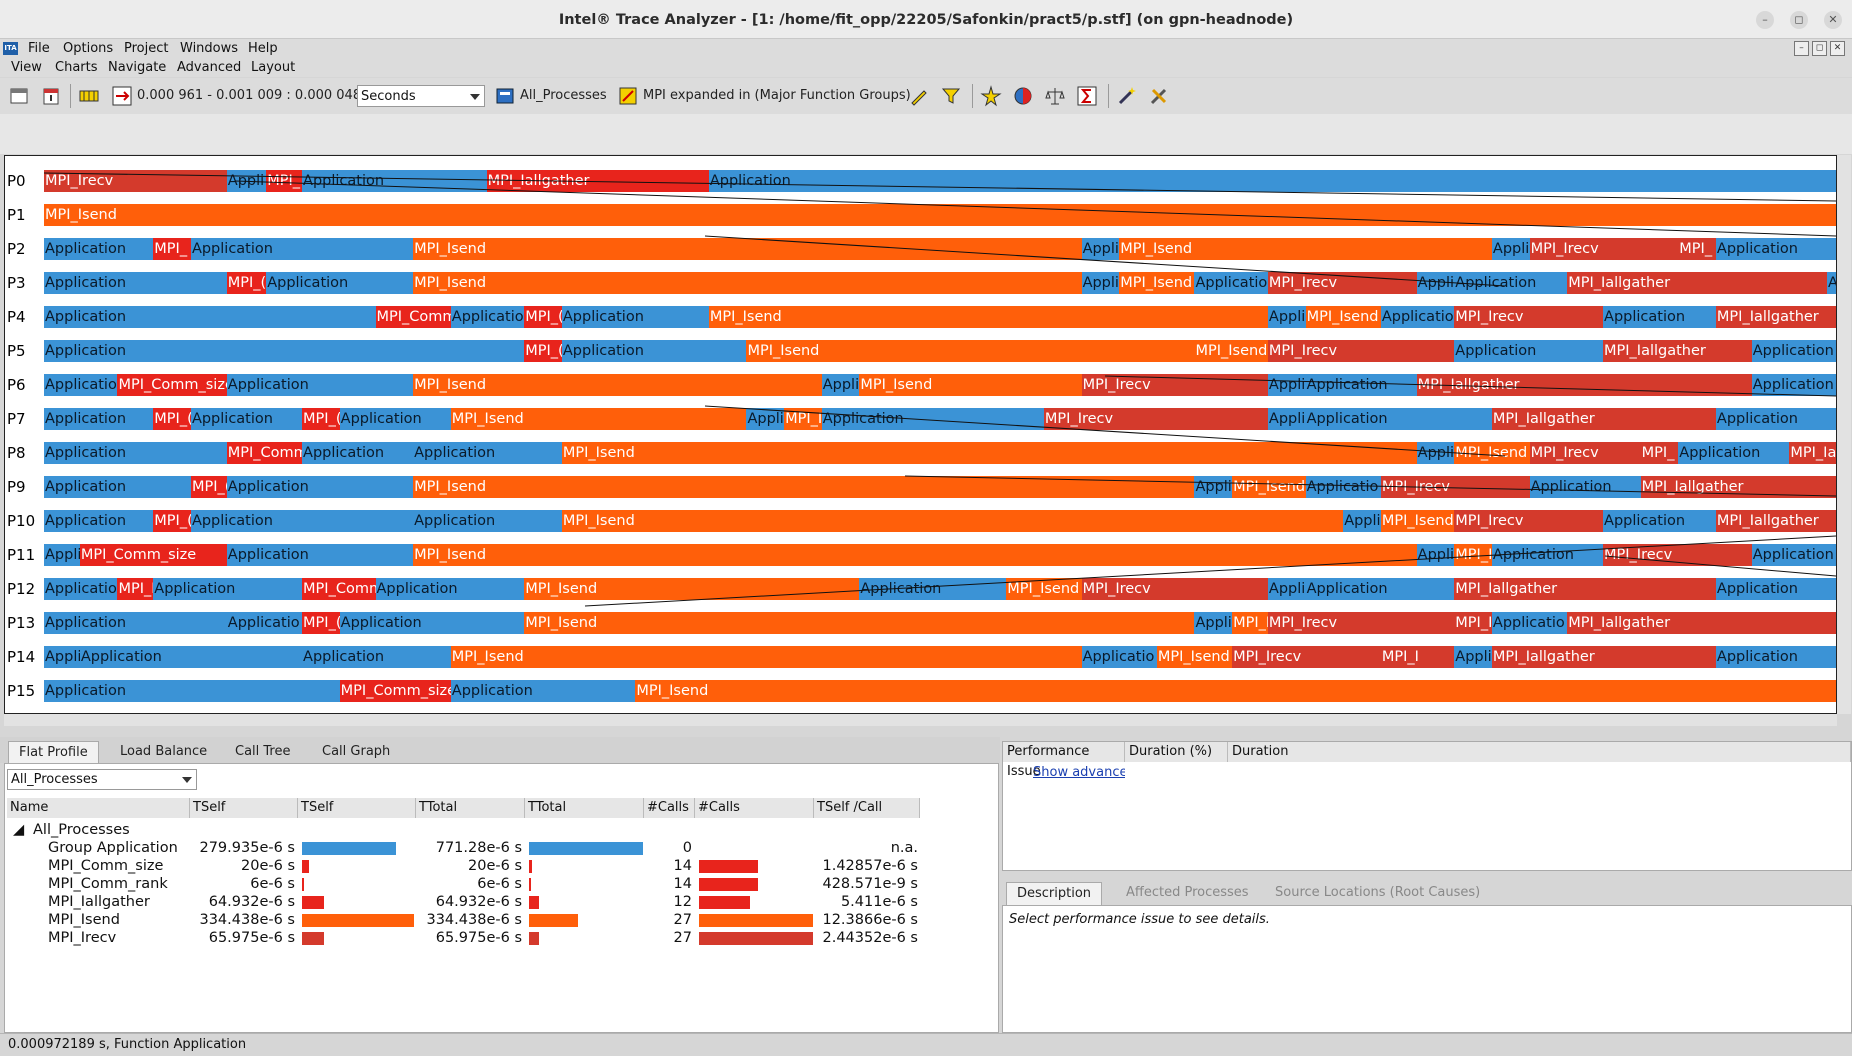 The height and width of the screenshot is (1056, 1852). I want to click on highlight-icon, so click(919, 96).